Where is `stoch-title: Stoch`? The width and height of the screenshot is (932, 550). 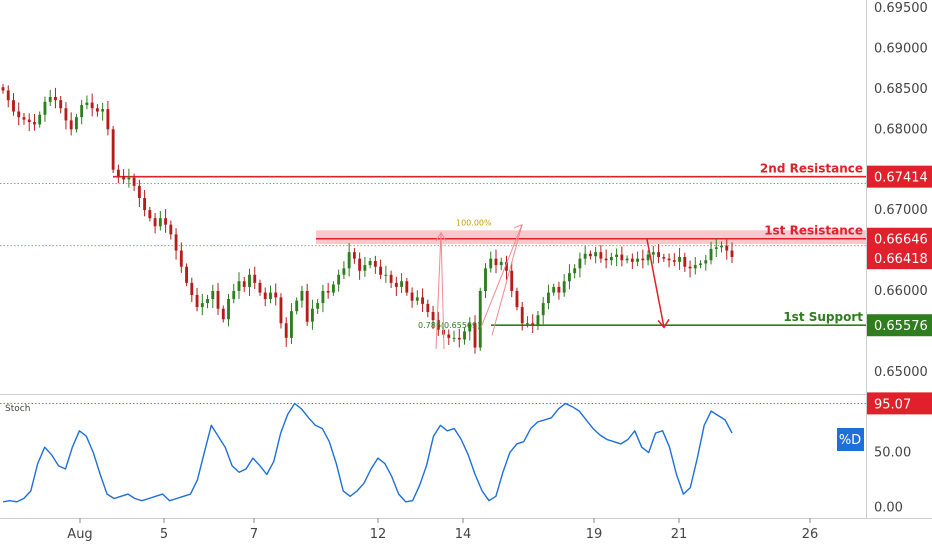
stoch-title: Stoch is located at coordinates (17, 409).